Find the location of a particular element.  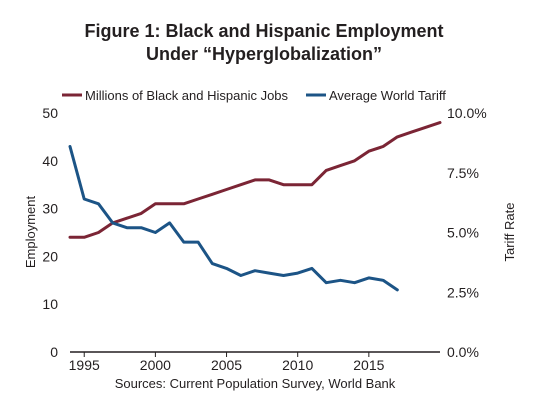

x-axis-ticks: 1995 2000 2005 2010 2015 is located at coordinates (227, 362).